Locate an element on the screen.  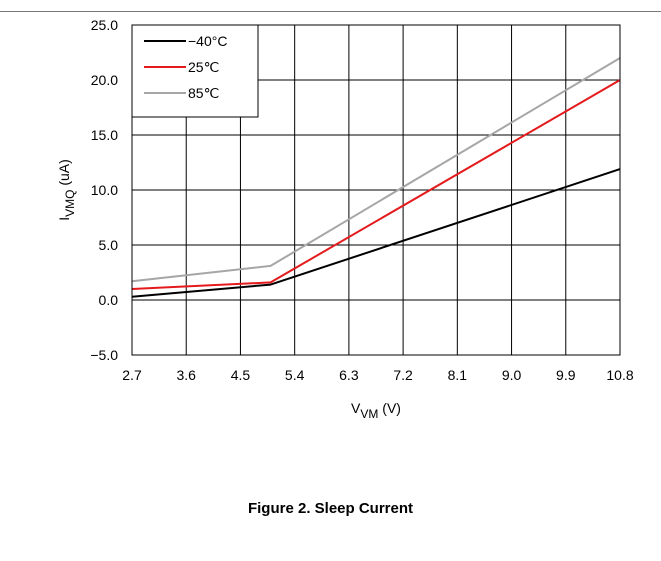
legend: −40°C 25℃ 85℃ is located at coordinates (195, 71).